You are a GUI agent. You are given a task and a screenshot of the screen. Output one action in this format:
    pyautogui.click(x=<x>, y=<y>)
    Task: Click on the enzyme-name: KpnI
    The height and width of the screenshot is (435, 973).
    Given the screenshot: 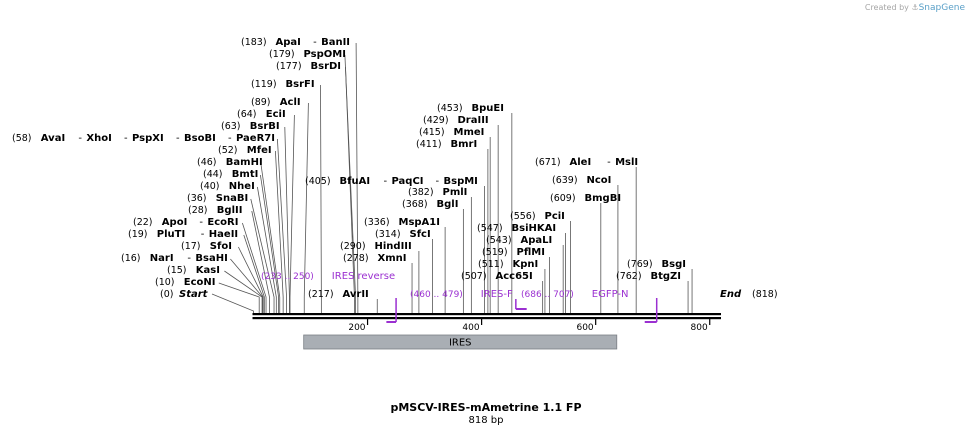 What is the action you would take?
    pyautogui.click(x=526, y=264)
    